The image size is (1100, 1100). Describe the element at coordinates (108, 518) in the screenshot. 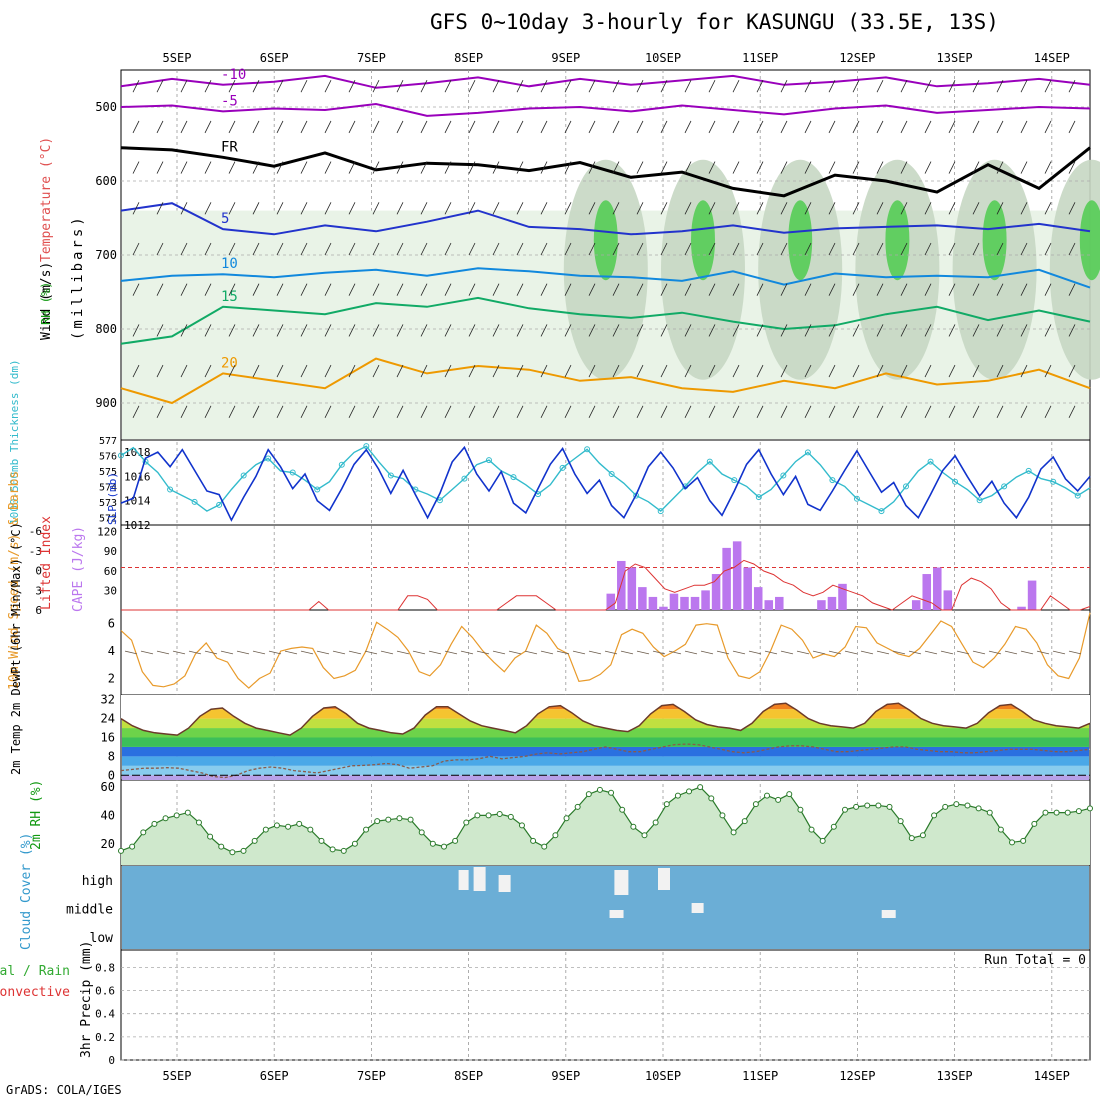

I see `thickness-tick-label: 572` at that location.